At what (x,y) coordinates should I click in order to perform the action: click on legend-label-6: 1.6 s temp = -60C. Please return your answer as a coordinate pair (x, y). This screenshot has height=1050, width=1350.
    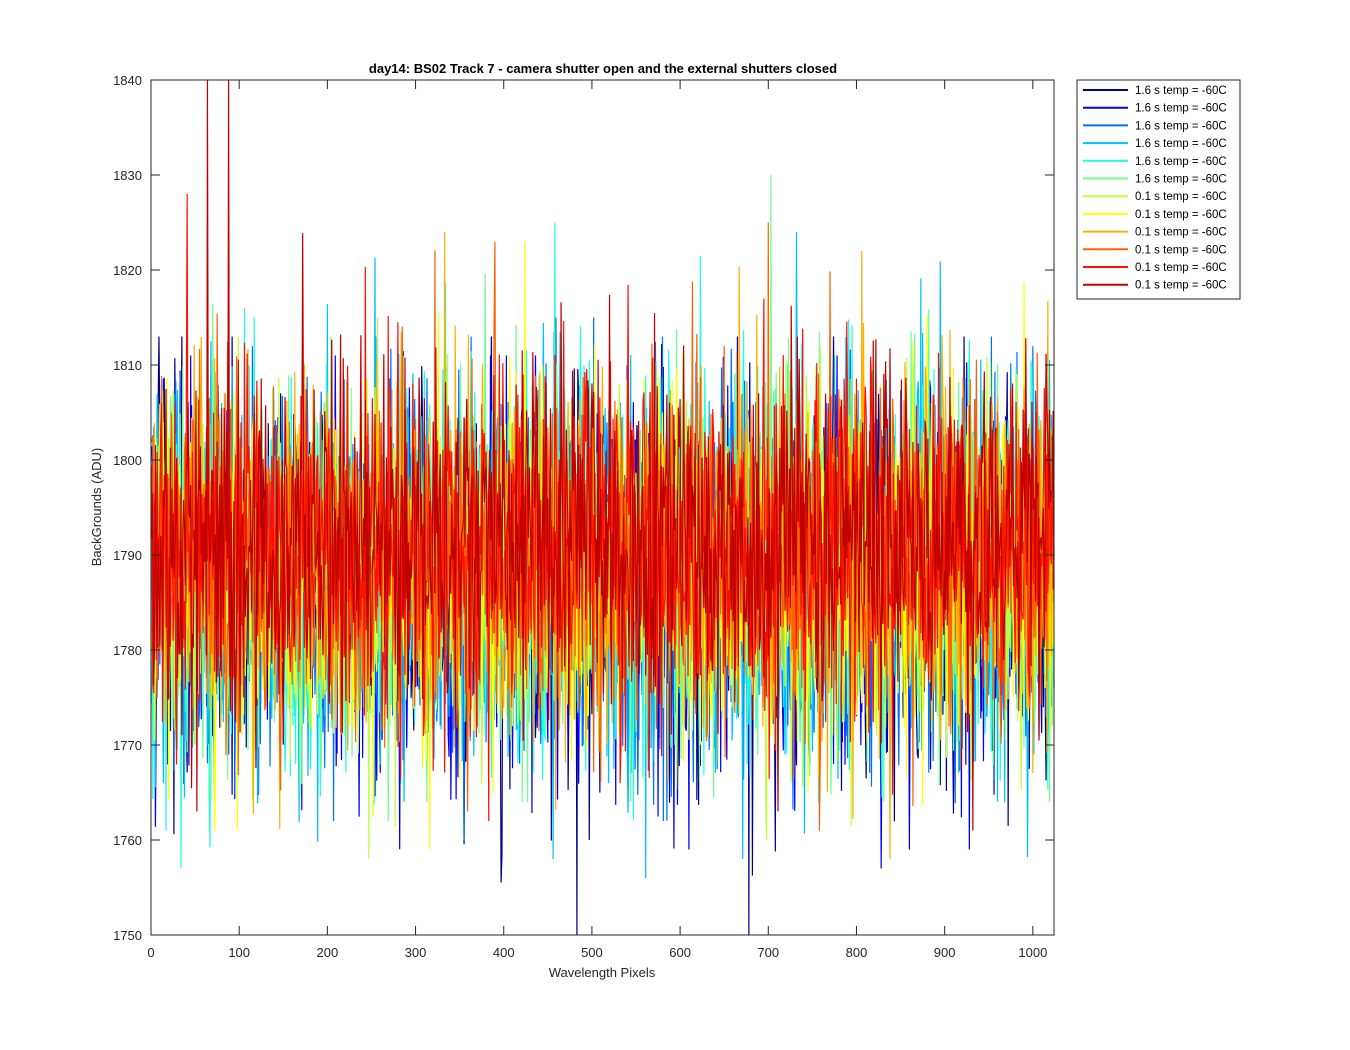
    Looking at the image, I should click on (1181, 180).